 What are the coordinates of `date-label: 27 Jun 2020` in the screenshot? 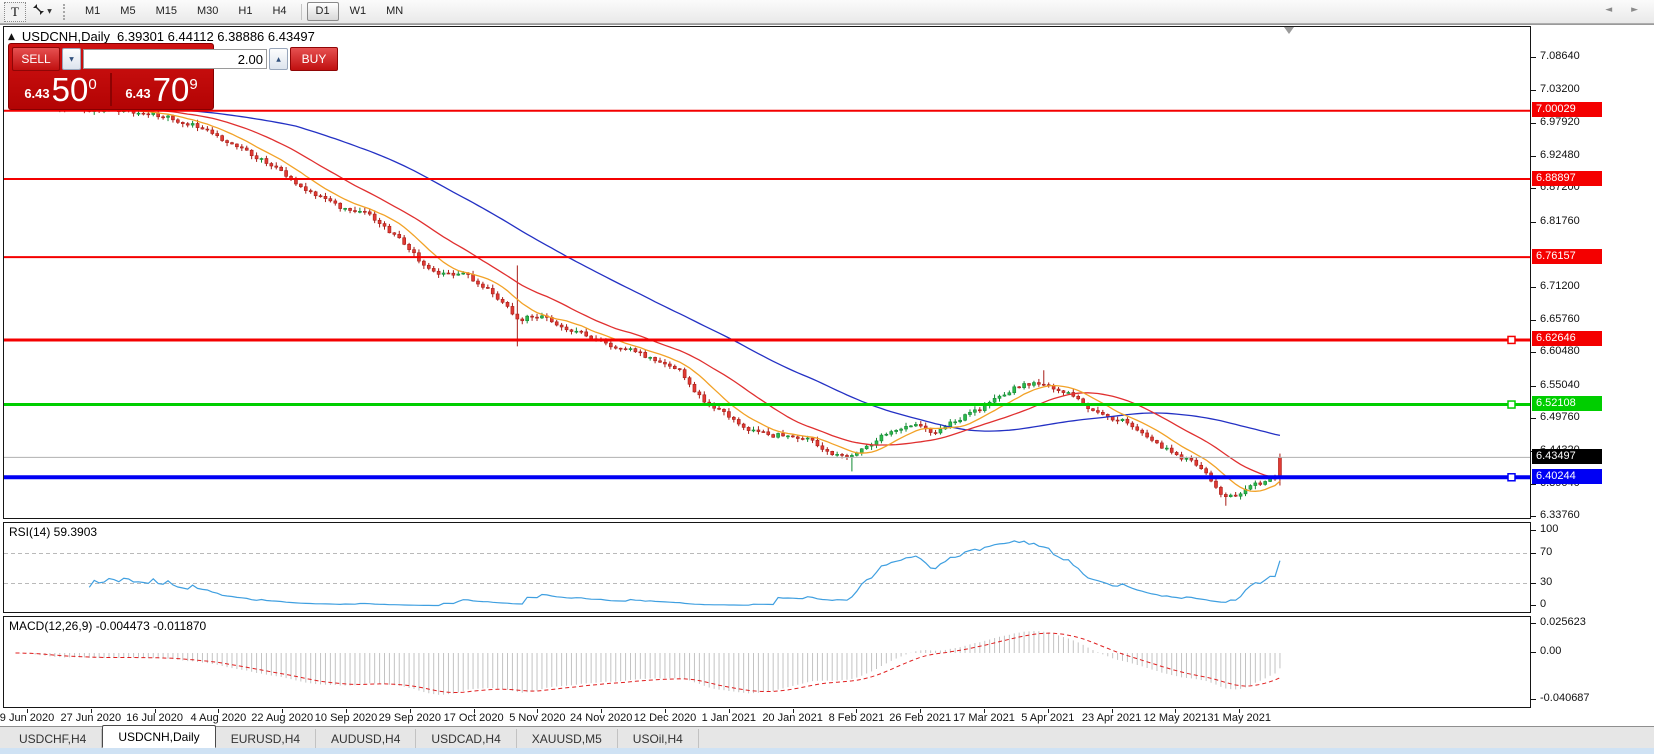 It's located at (91, 718).